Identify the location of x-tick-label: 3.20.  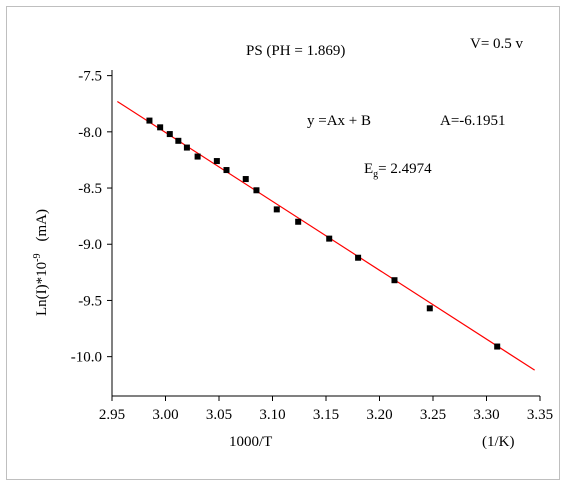
(379, 415).